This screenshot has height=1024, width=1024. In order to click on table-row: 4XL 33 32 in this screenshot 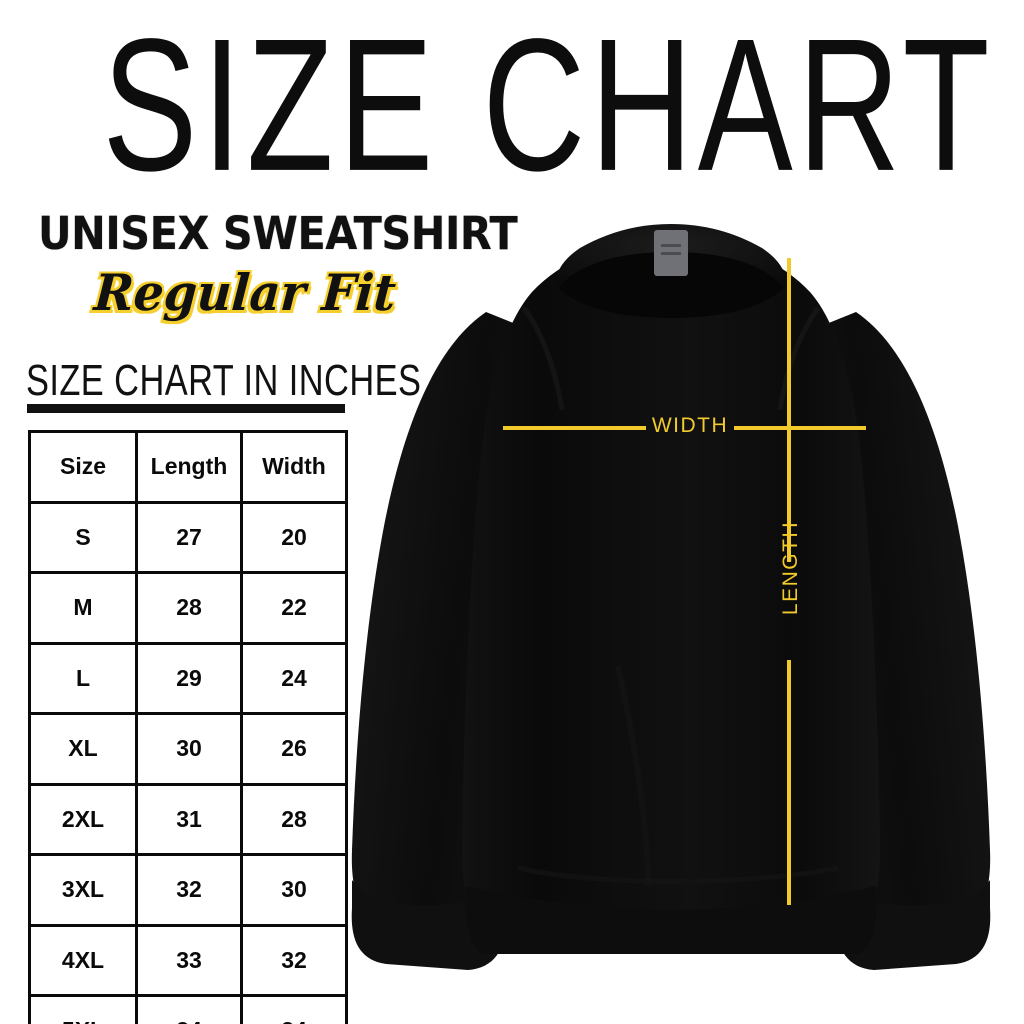, I will do `click(188, 960)`.